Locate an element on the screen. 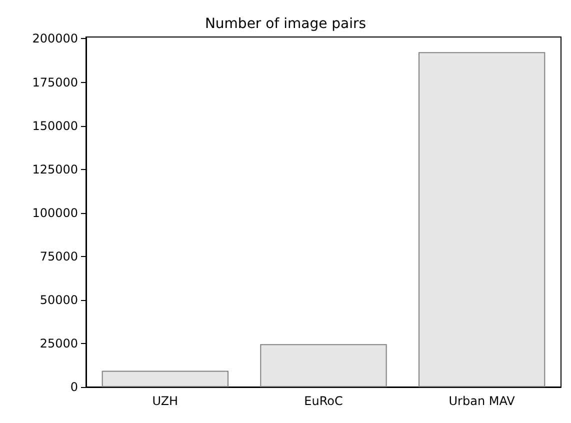 The height and width of the screenshot is (423, 571). y-tick-label: 125000 is located at coordinates (55, 169).